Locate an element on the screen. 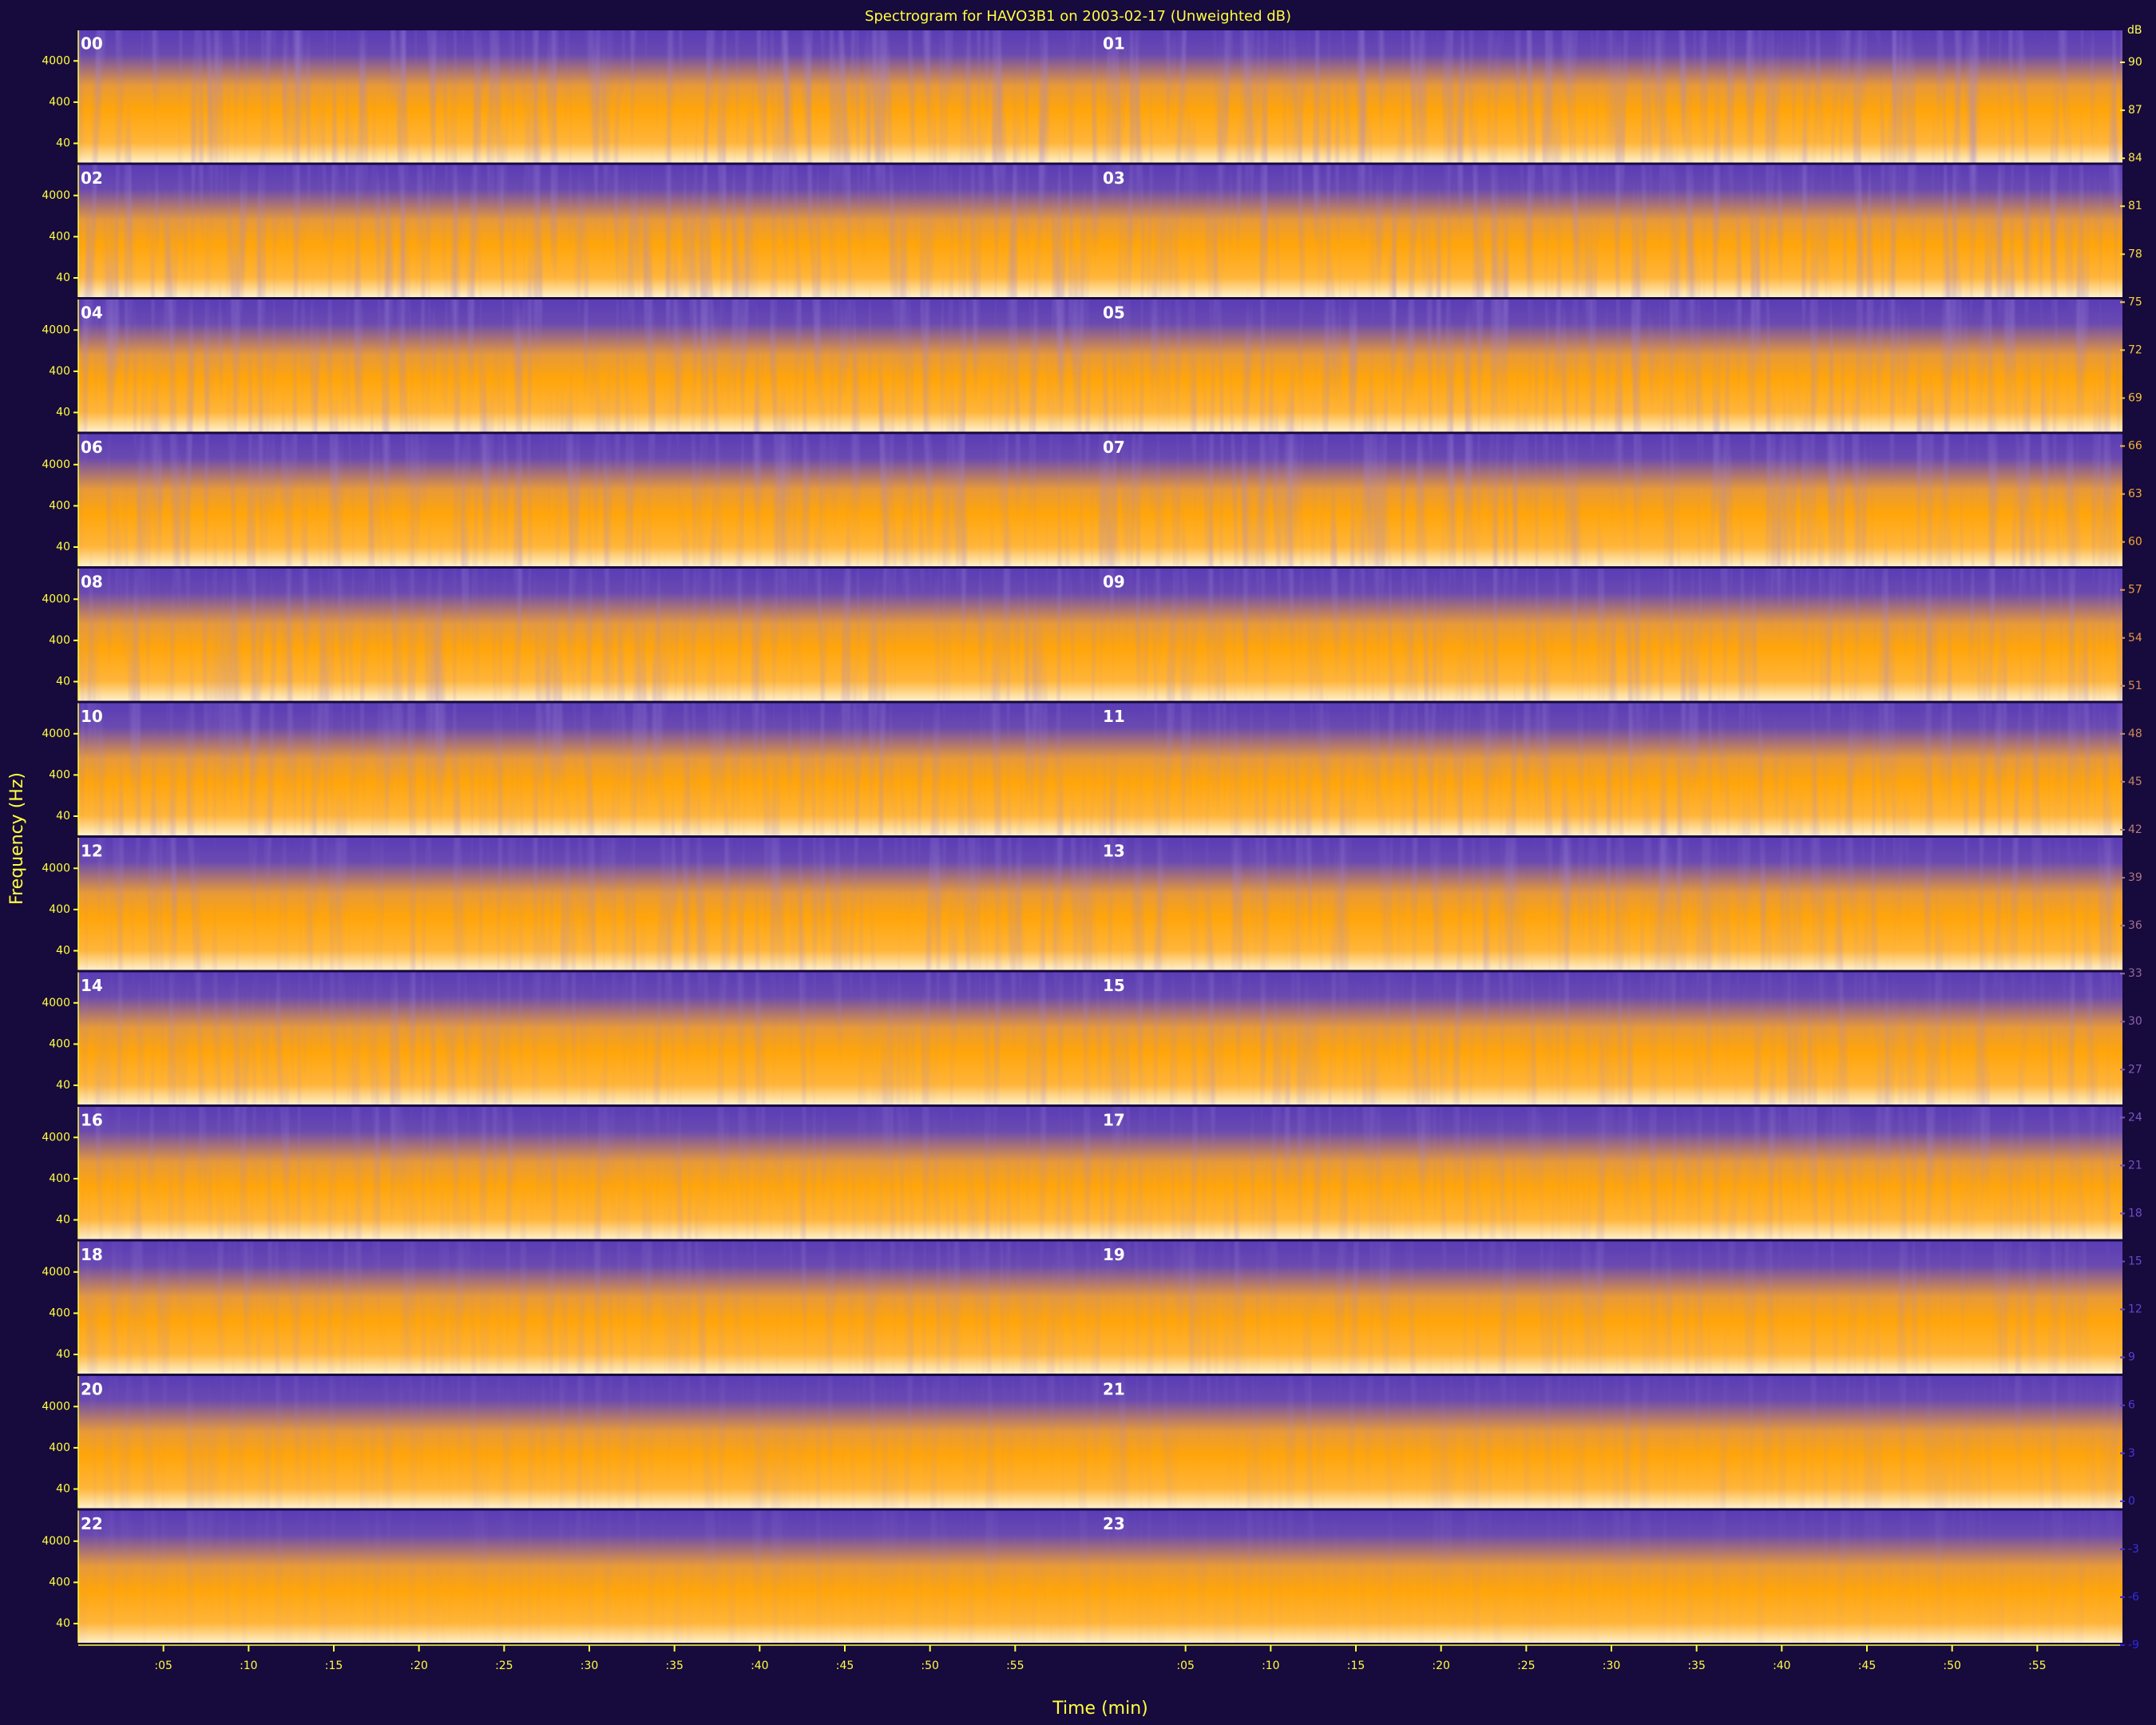  x-tick-label: :15 is located at coordinates (334, 1666).